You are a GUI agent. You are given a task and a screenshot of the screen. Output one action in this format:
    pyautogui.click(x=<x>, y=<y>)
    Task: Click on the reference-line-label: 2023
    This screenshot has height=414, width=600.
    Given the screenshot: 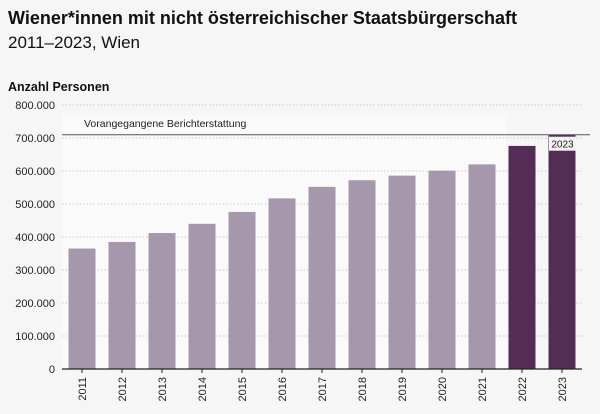 What is the action you would take?
    pyautogui.click(x=562, y=145)
    